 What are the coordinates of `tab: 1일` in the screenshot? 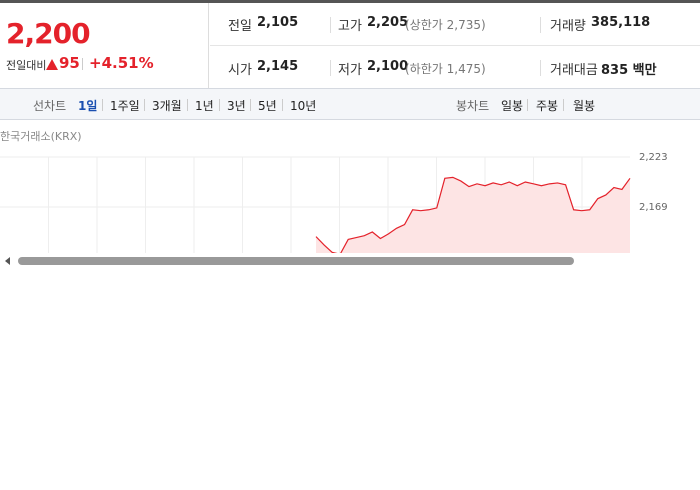 It's located at (88, 106).